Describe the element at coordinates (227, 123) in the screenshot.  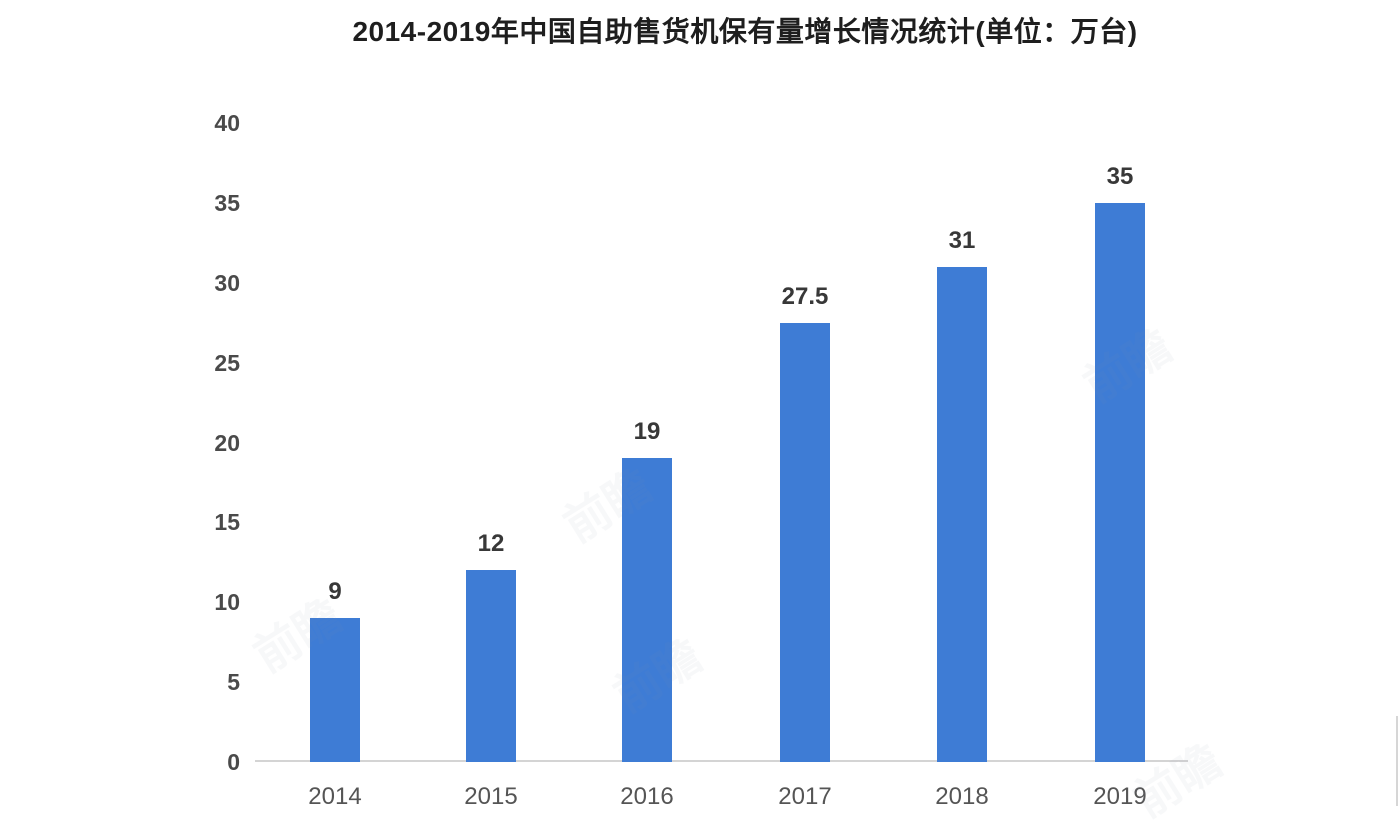
I see `y-axis-tick-label: 40` at that location.